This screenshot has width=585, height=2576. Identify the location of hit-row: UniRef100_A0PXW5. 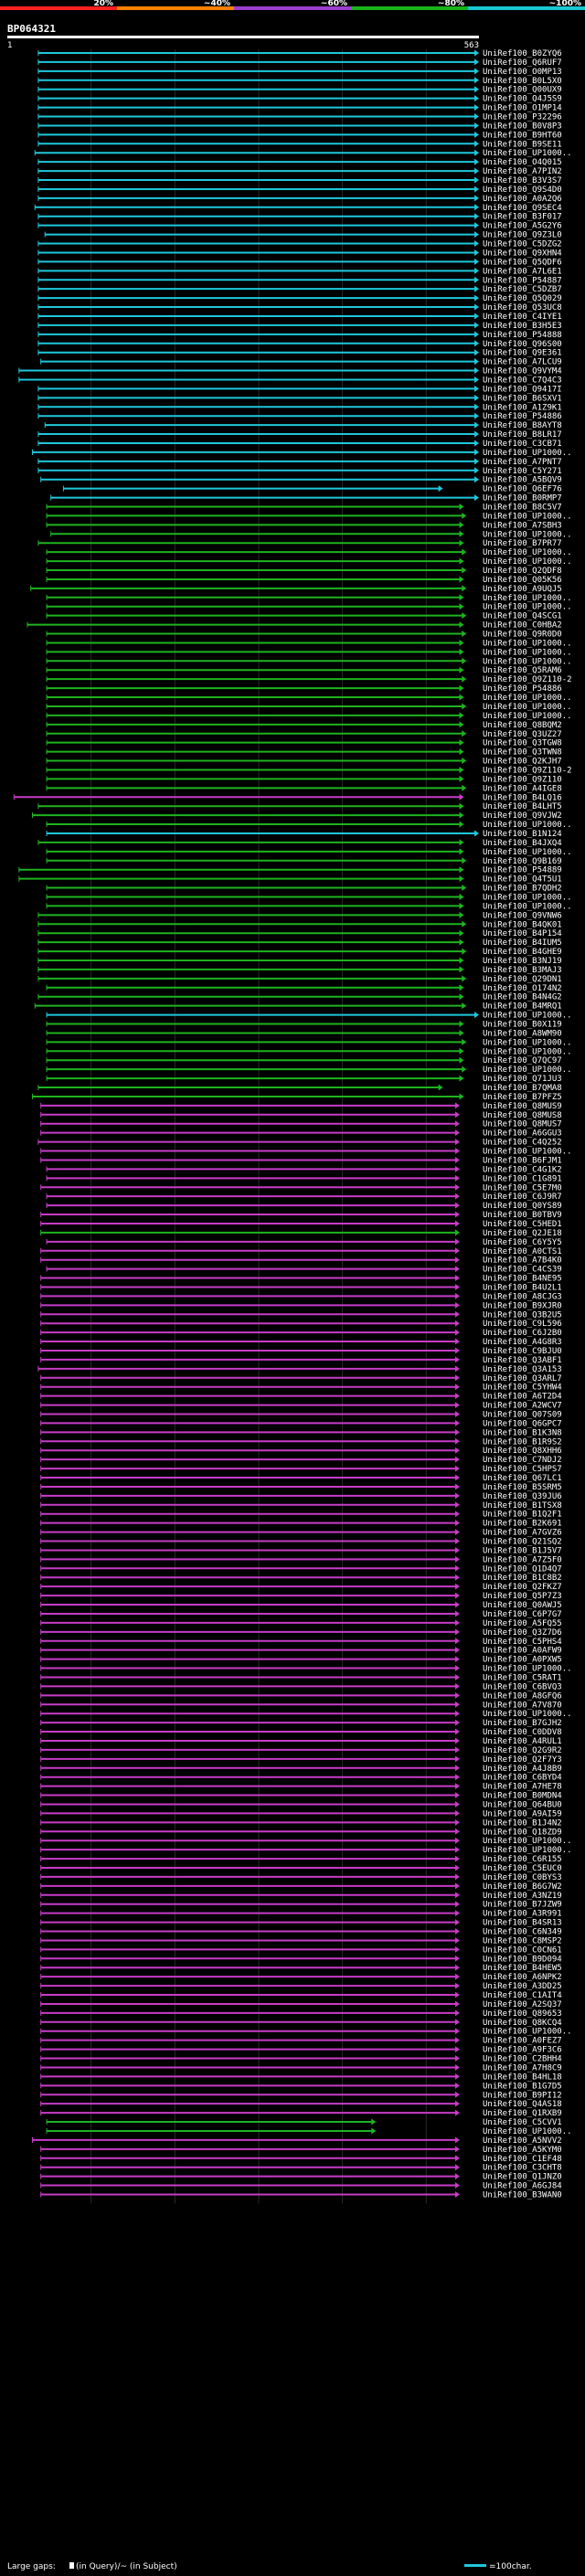
(301, 1660).